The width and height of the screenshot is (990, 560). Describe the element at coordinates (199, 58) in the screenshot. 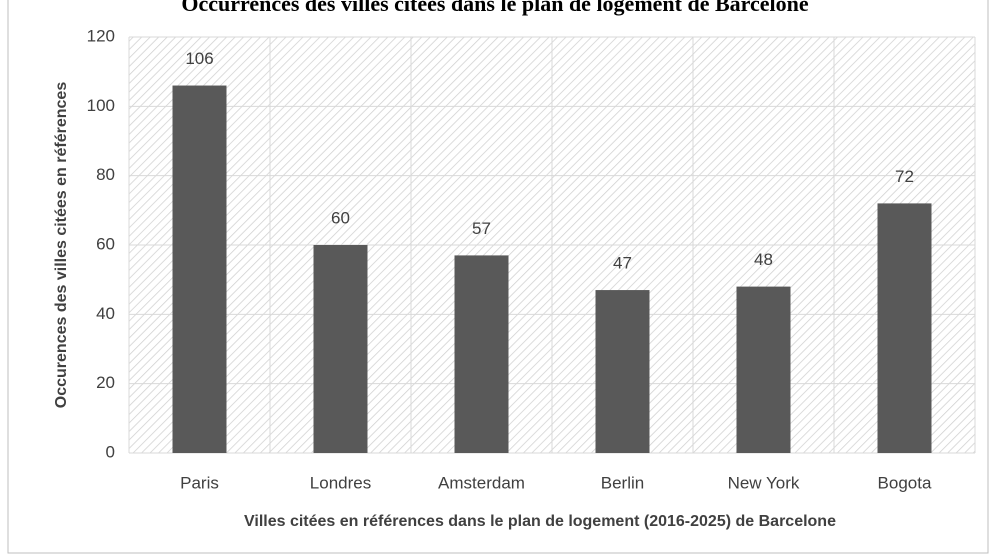

I see `data-label: 106` at that location.